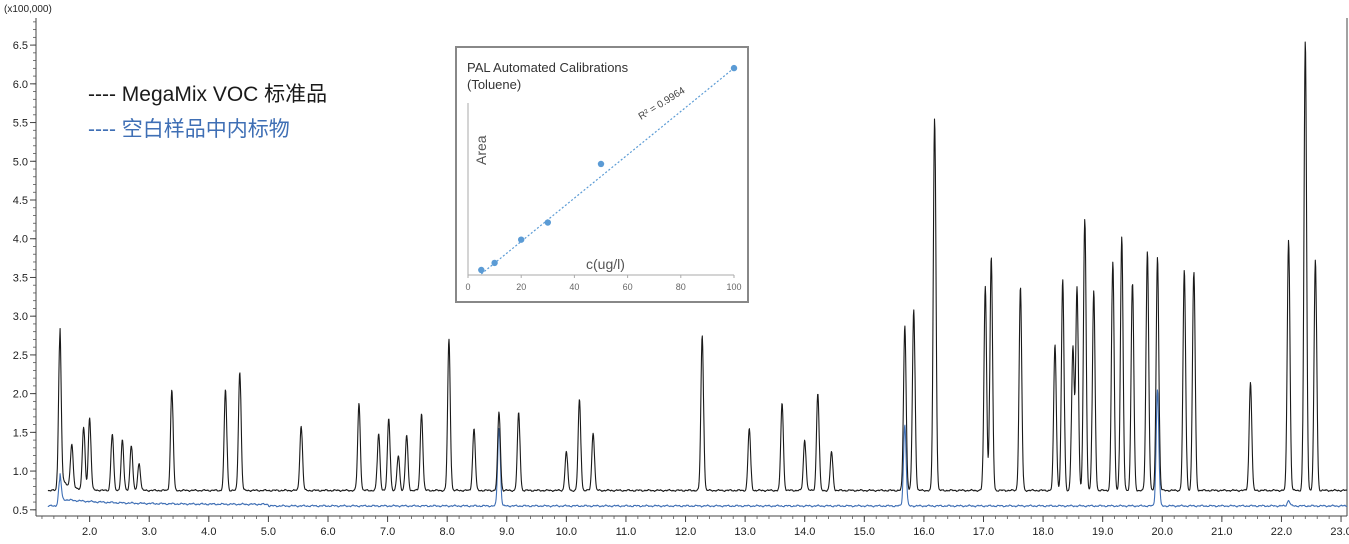  What do you see at coordinates (605, 264) in the screenshot?
I see `inset-x-label: c(ug/l)` at bounding box center [605, 264].